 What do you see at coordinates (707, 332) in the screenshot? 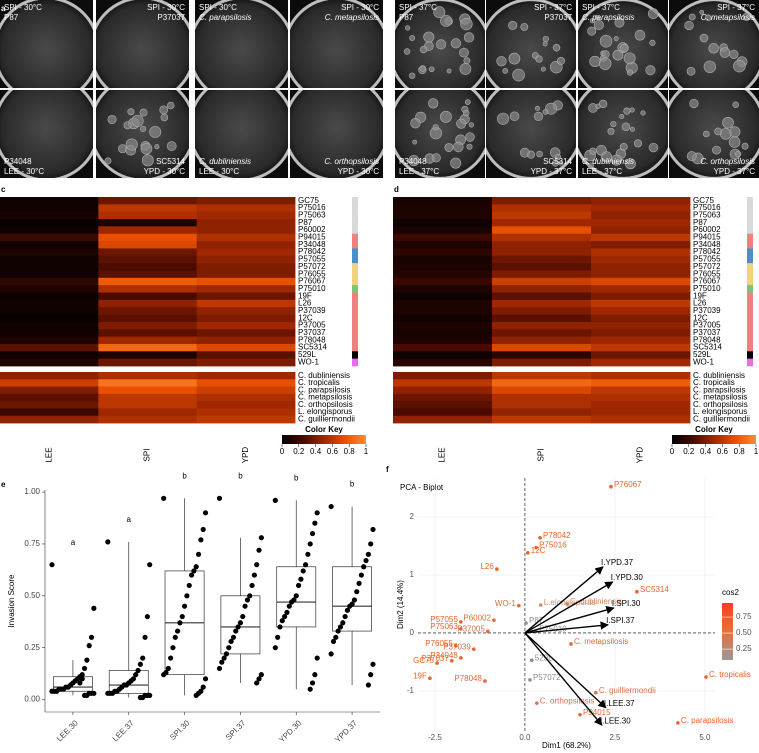
I see `row-label: P37037` at bounding box center [707, 332].